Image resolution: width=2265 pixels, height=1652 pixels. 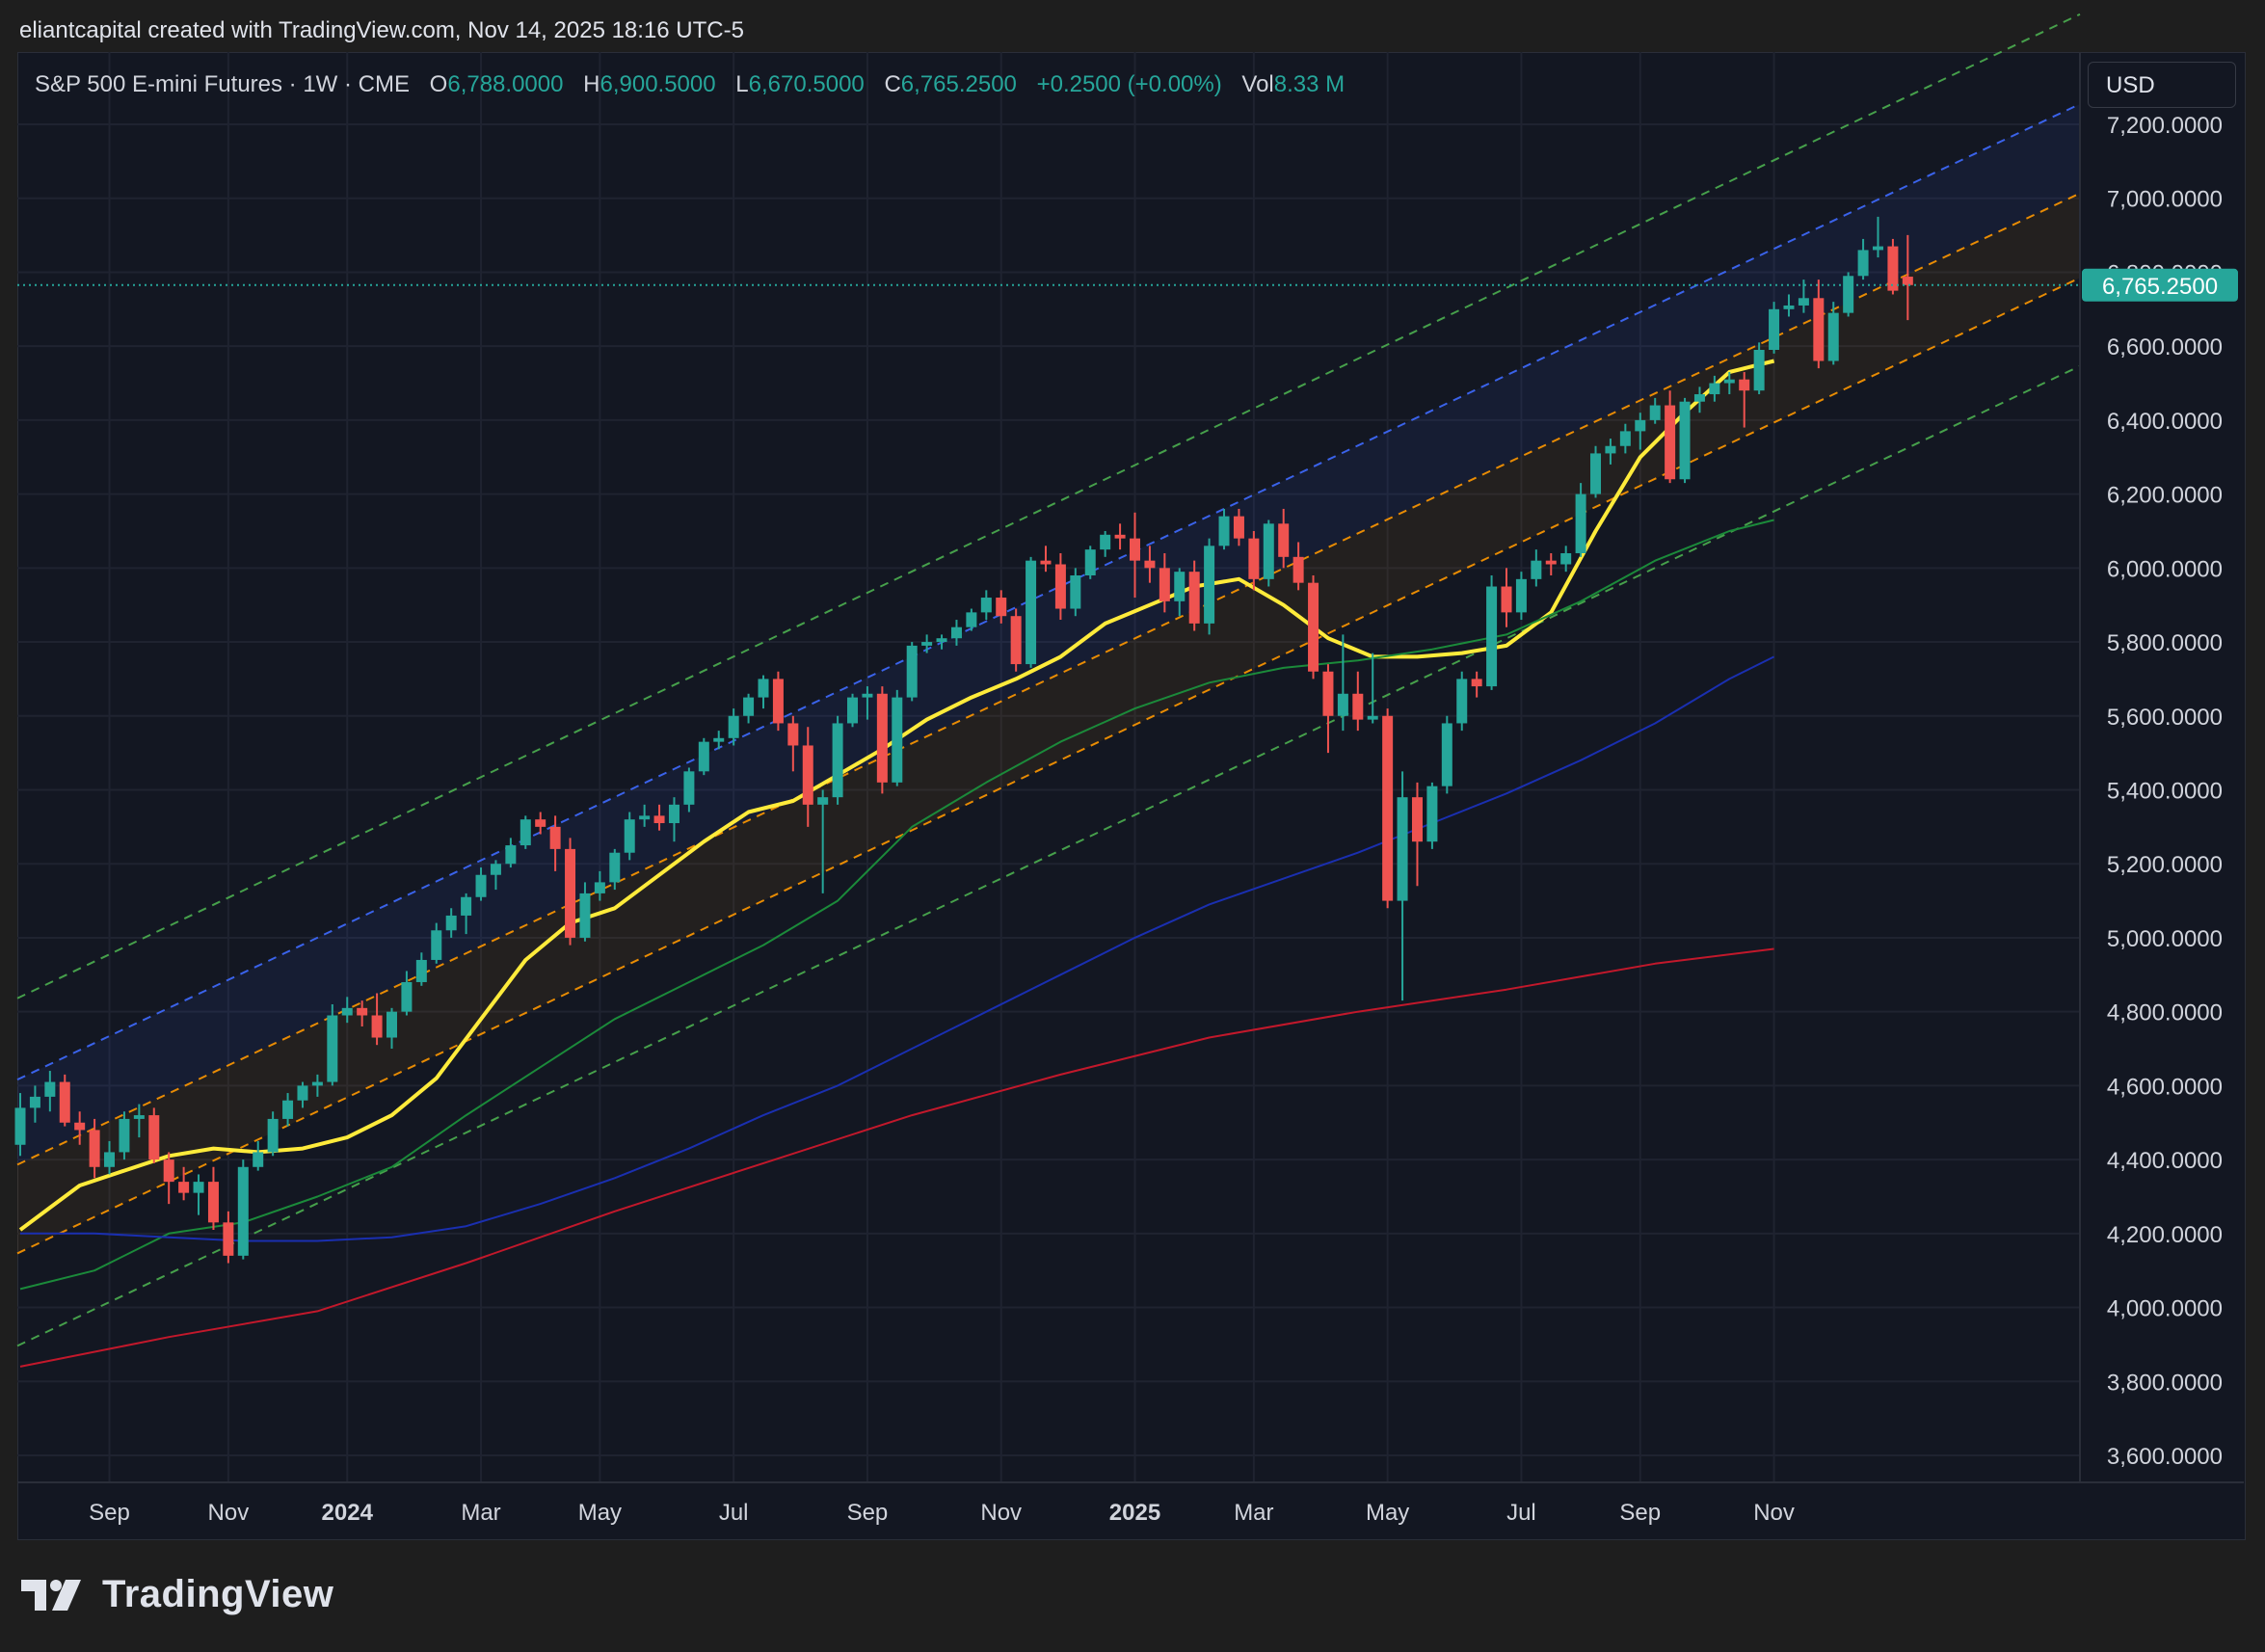 I want to click on y-axis-label: 6,600.0000, so click(x=2165, y=347).